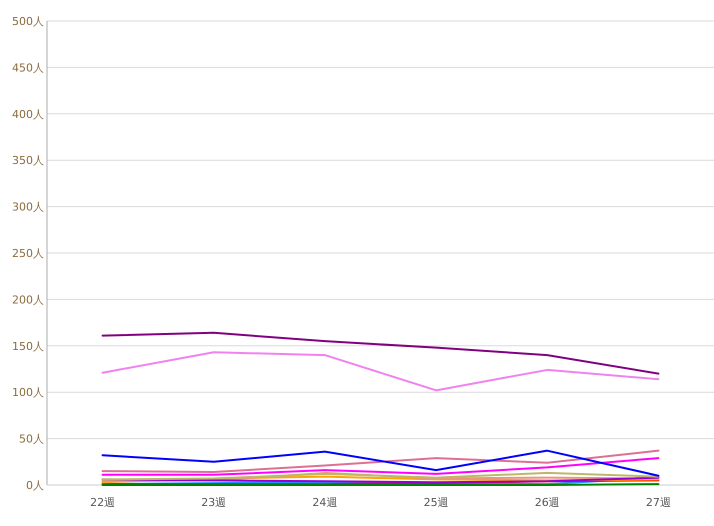 The image size is (714, 526). What do you see at coordinates (31, 439) in the screenshot?
I see `y-tick-label: 50人` at bounding box center [31, 439].